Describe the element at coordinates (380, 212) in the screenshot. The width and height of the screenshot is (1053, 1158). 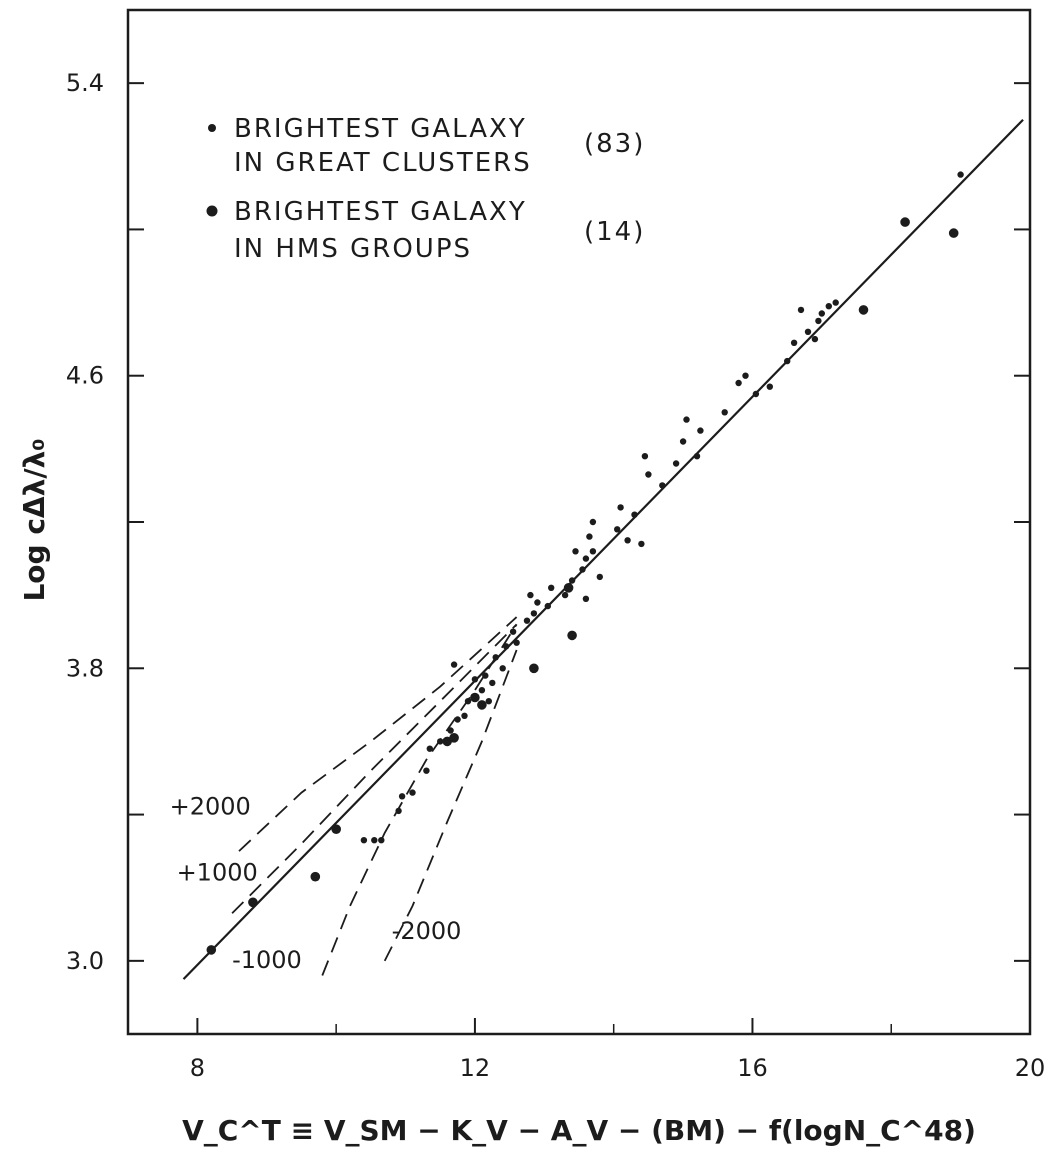
I see `legend-entry-2-line-1: BRIGHTEST GALAXY` at that location.